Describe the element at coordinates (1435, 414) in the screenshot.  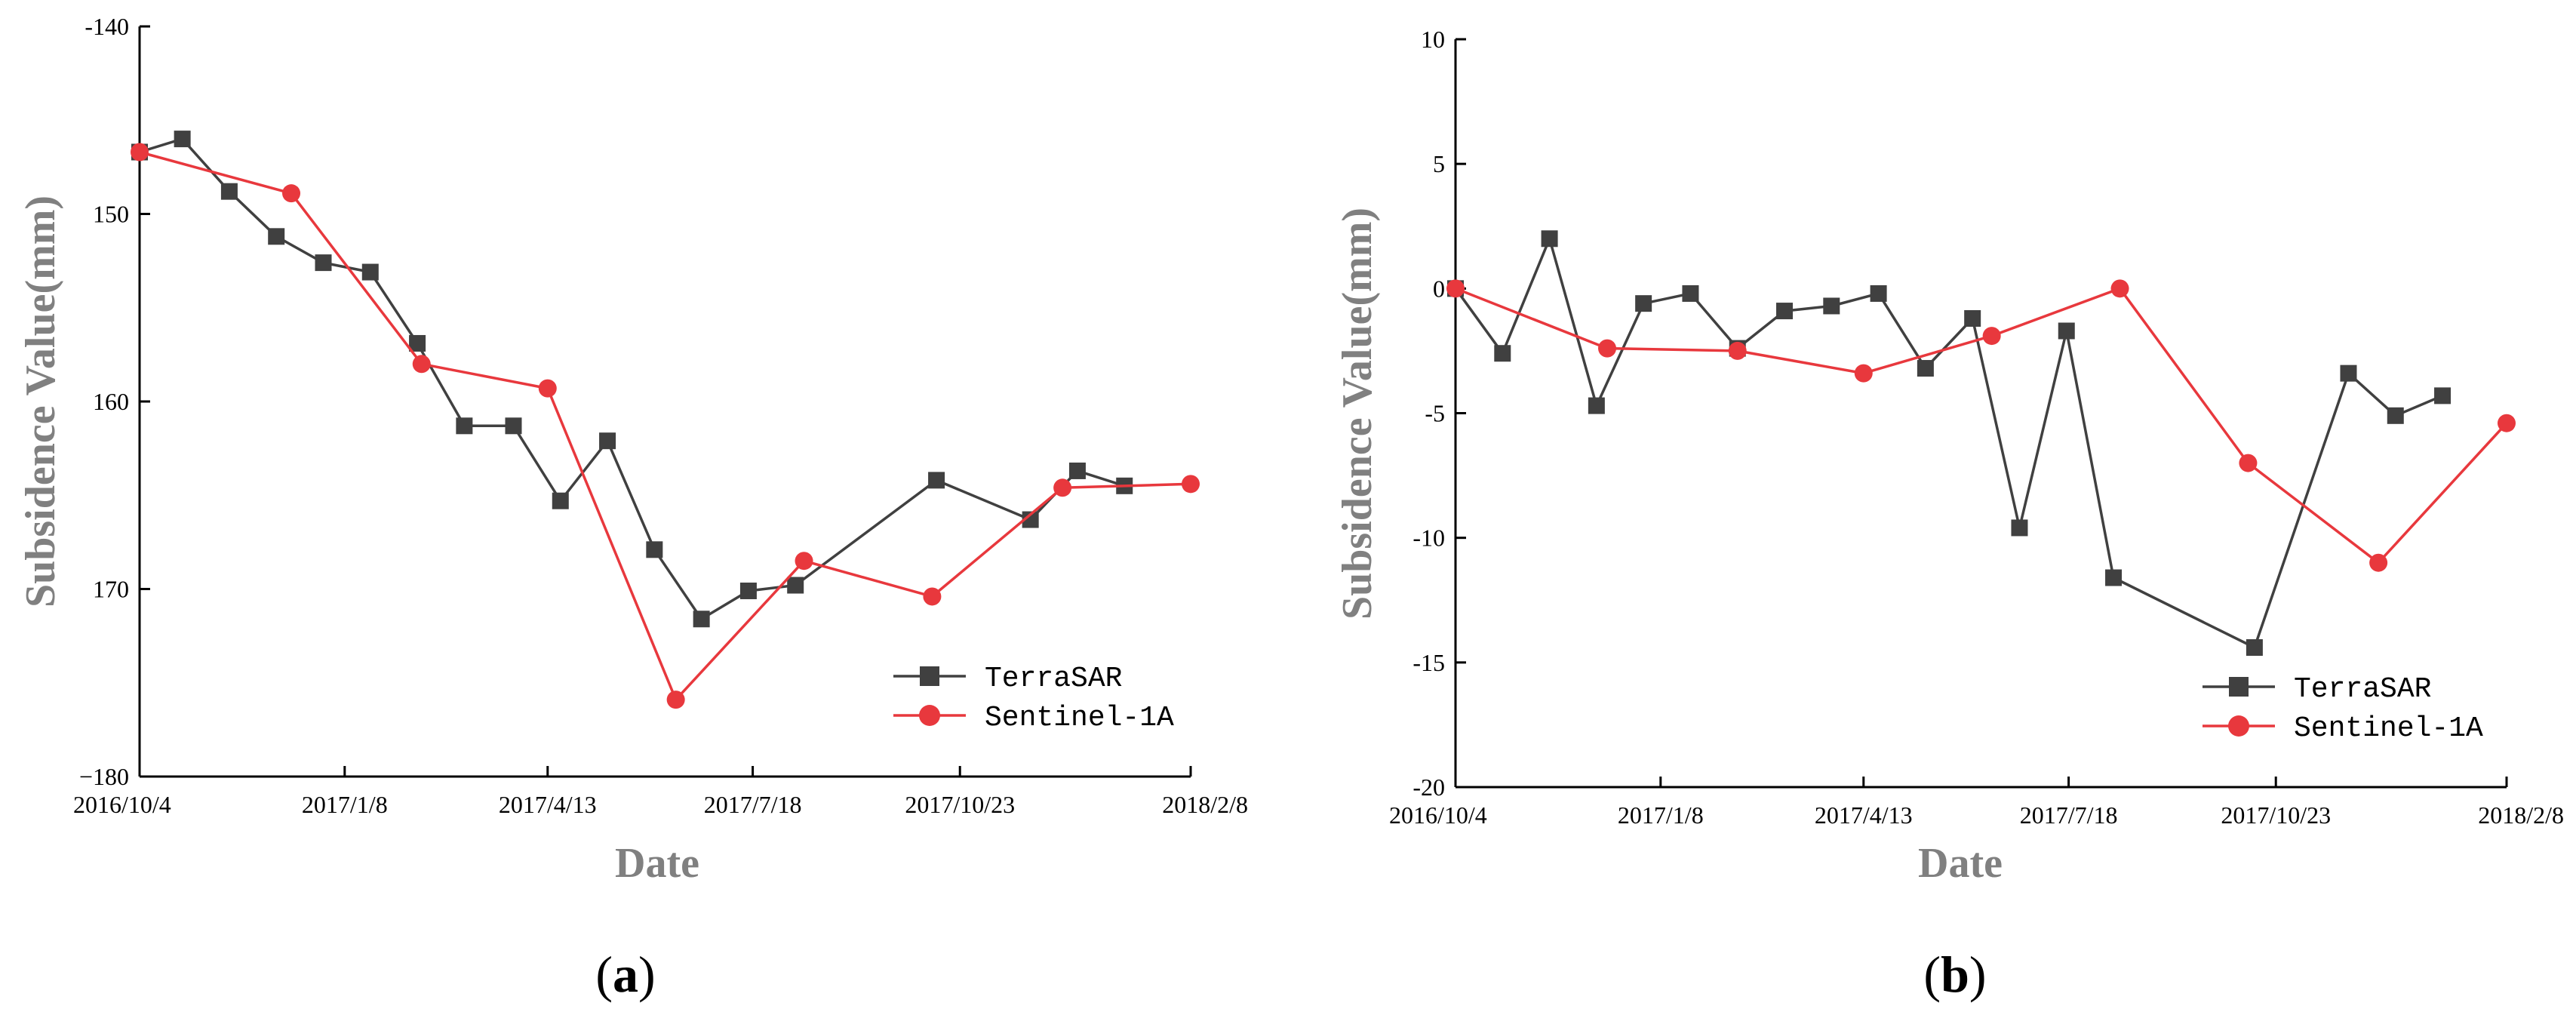
I see `y-tick-label: -5` at that location.